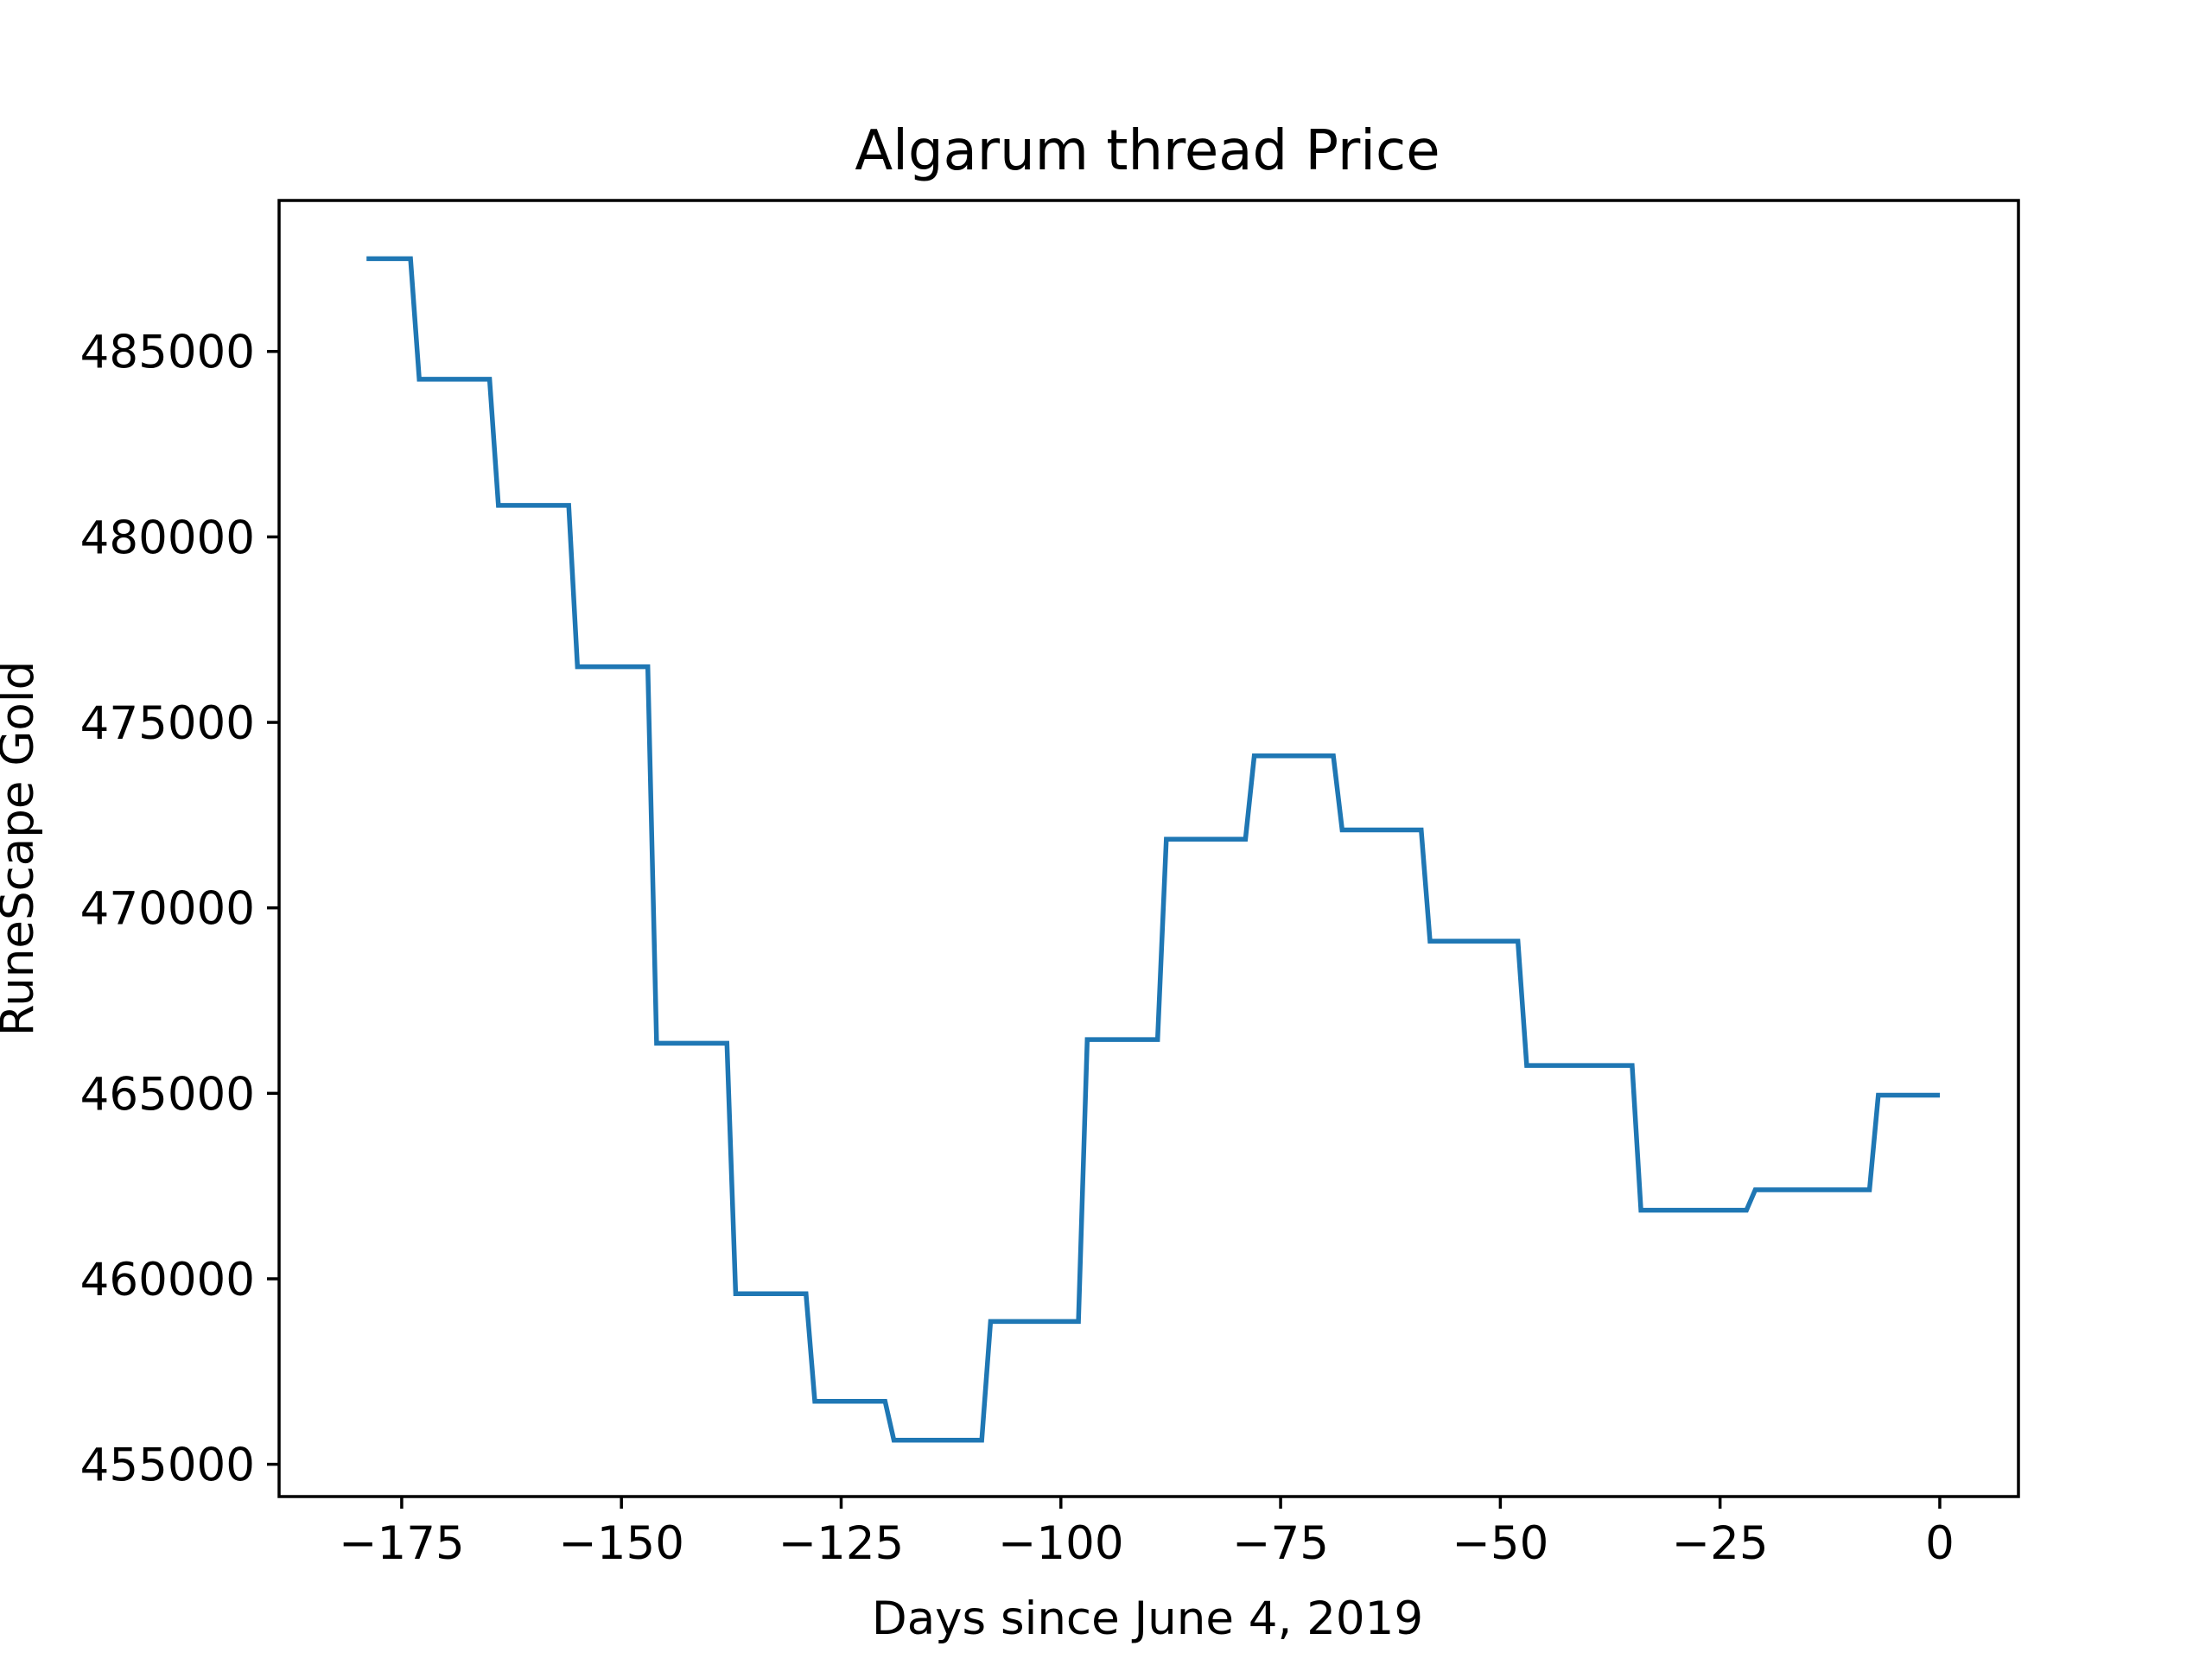 This screenshot has height=1659, width=2212. What do you see at coordinates (1280, 1543) in the screenshot?
I see `x-tick-label: −75` at bounding box center [1280, 1543].